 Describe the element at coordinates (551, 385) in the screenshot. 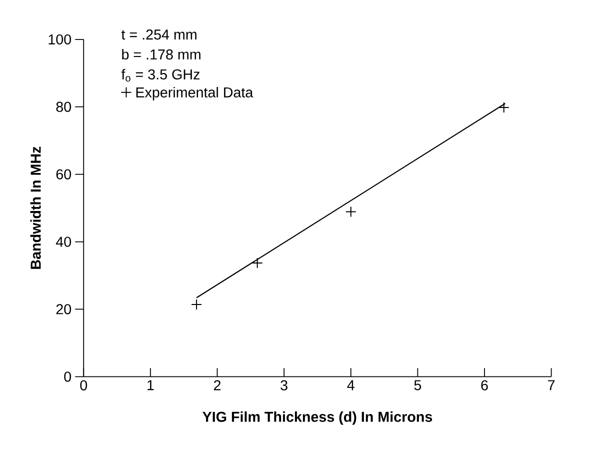

I see `x-tick-label: 7` at that location.